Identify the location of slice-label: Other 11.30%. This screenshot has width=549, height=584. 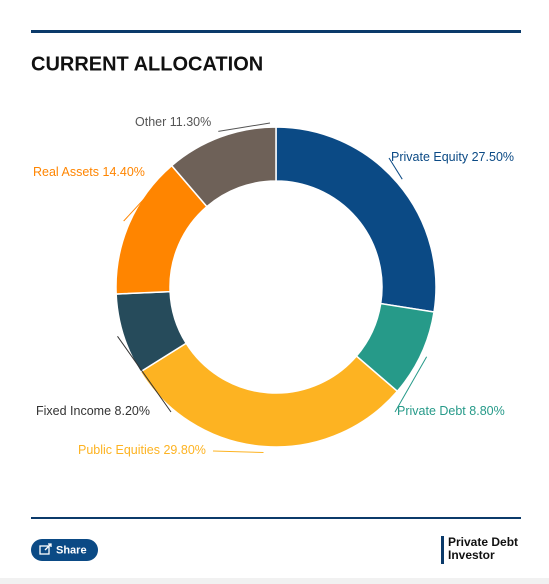
(173, 122).